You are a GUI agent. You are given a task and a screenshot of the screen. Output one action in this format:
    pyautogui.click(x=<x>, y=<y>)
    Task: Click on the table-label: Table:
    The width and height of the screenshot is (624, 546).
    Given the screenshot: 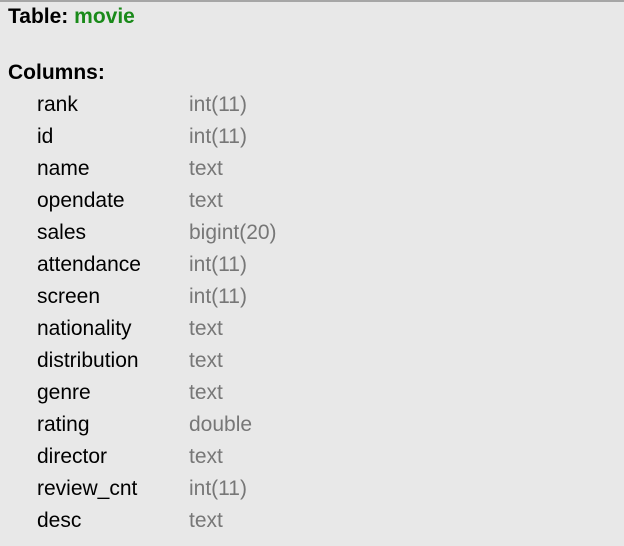 What is the action you would take?
    pyautogui.click(x=38, y=16)
    